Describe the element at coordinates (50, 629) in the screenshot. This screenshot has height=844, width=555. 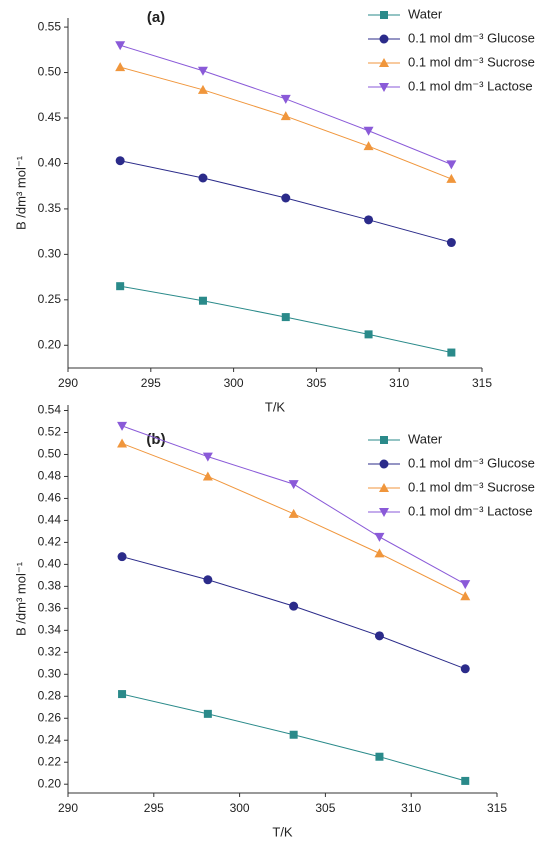
I see `y-tick-label: 0.34` at that location.